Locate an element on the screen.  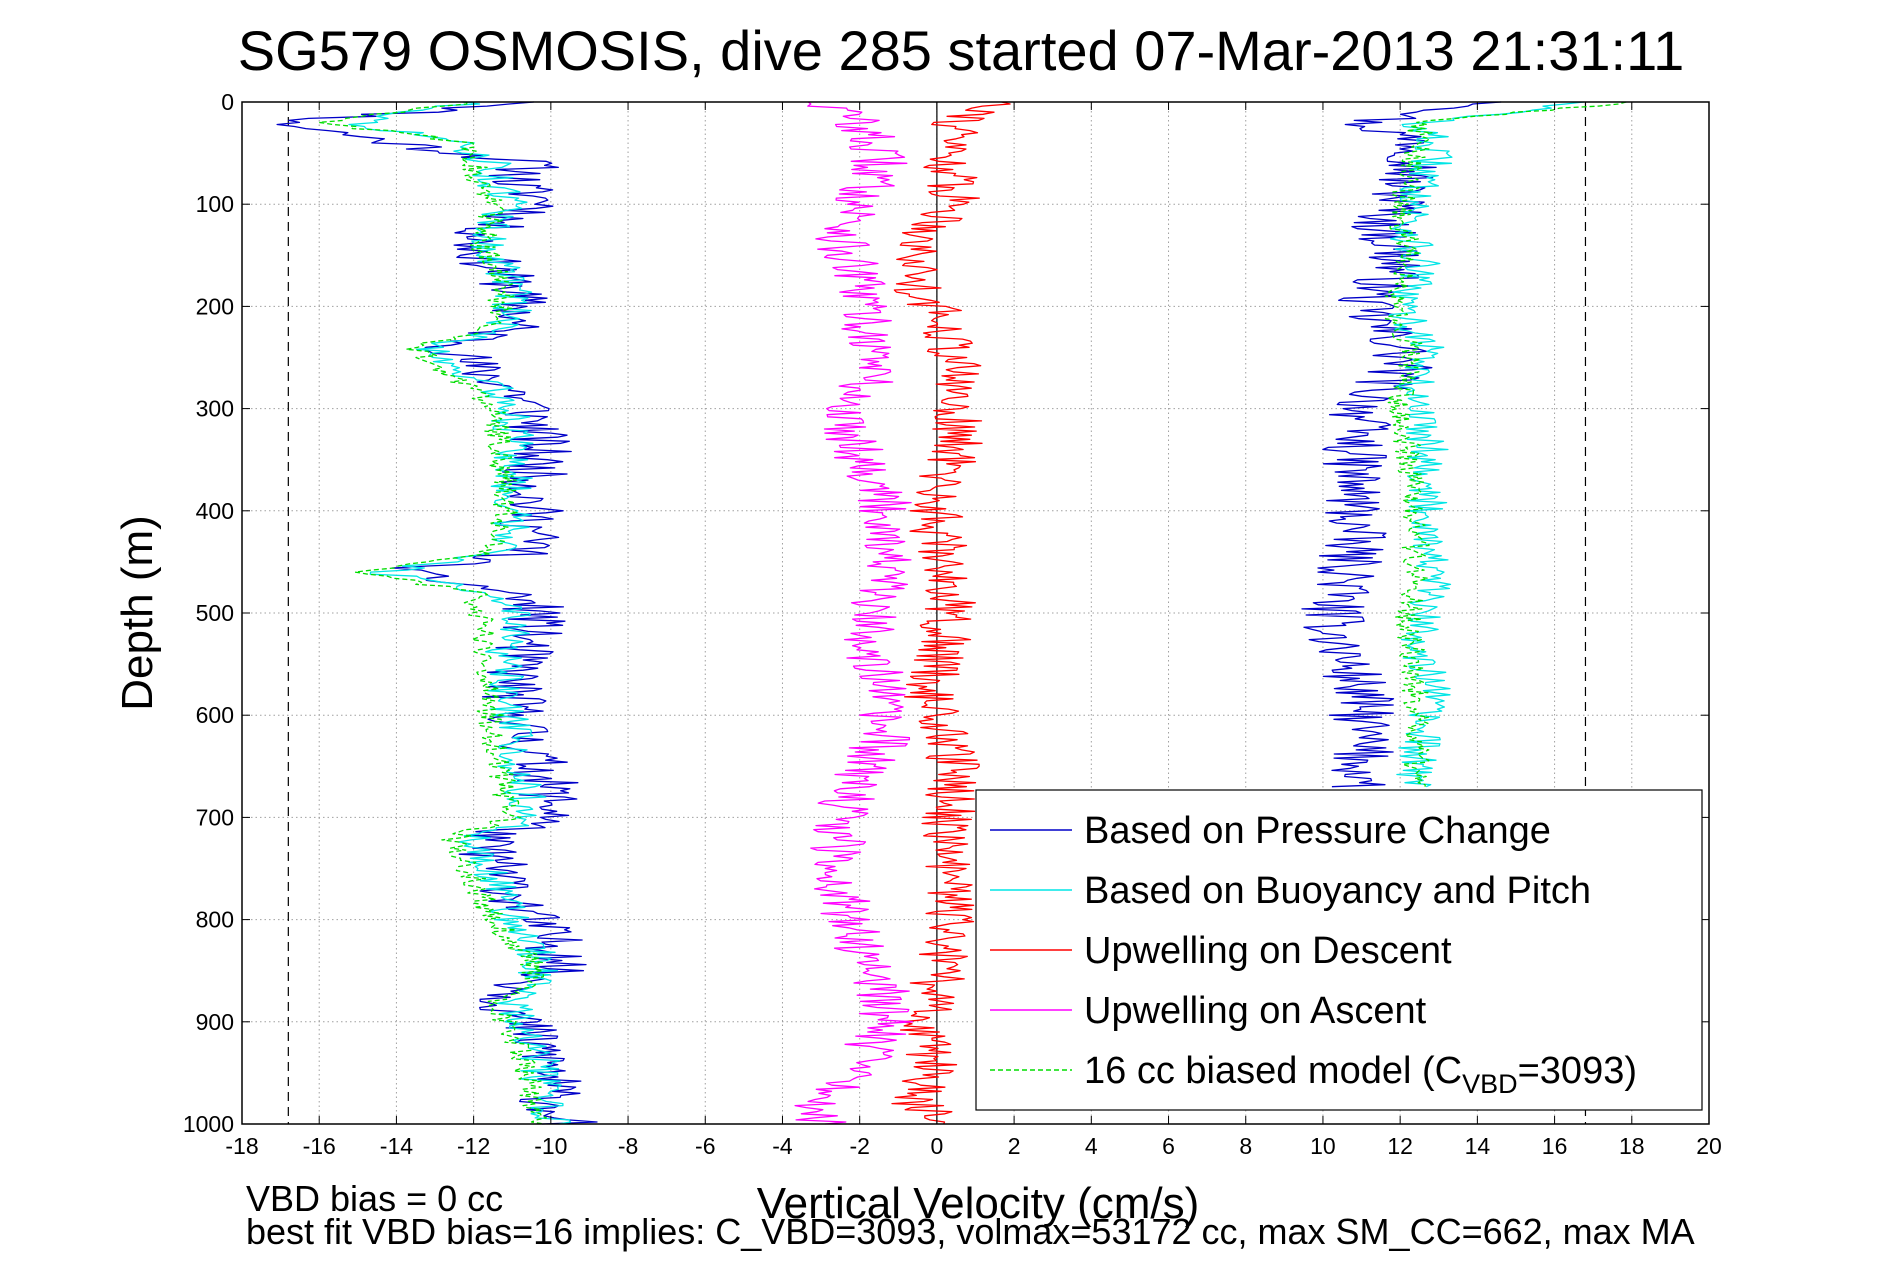
x-tick-label: 0 is located at coordinates (936, 1146).